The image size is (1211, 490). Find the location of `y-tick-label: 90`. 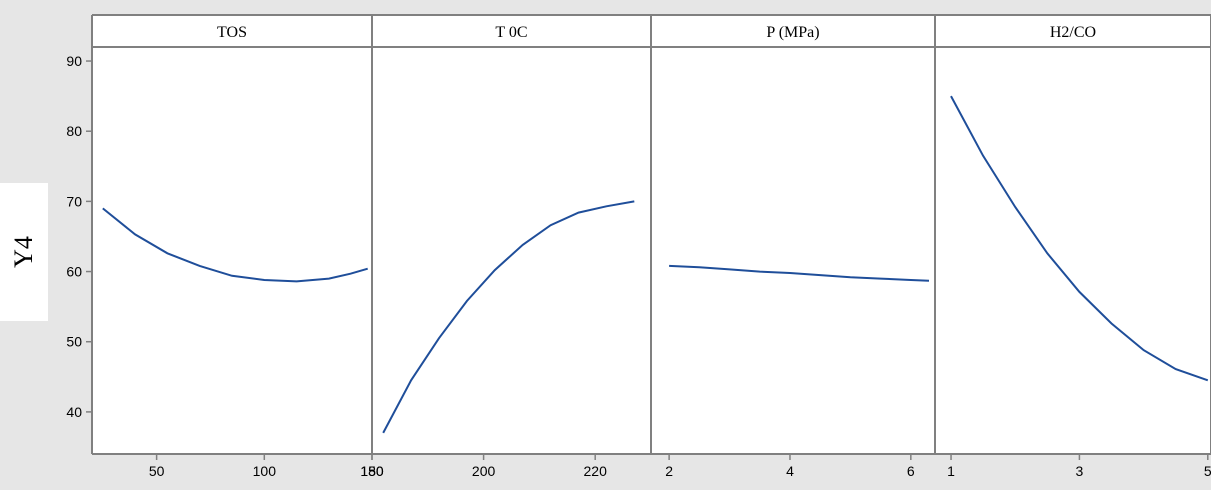

y-tick-label: 90 is located at coordinates (74, 61).